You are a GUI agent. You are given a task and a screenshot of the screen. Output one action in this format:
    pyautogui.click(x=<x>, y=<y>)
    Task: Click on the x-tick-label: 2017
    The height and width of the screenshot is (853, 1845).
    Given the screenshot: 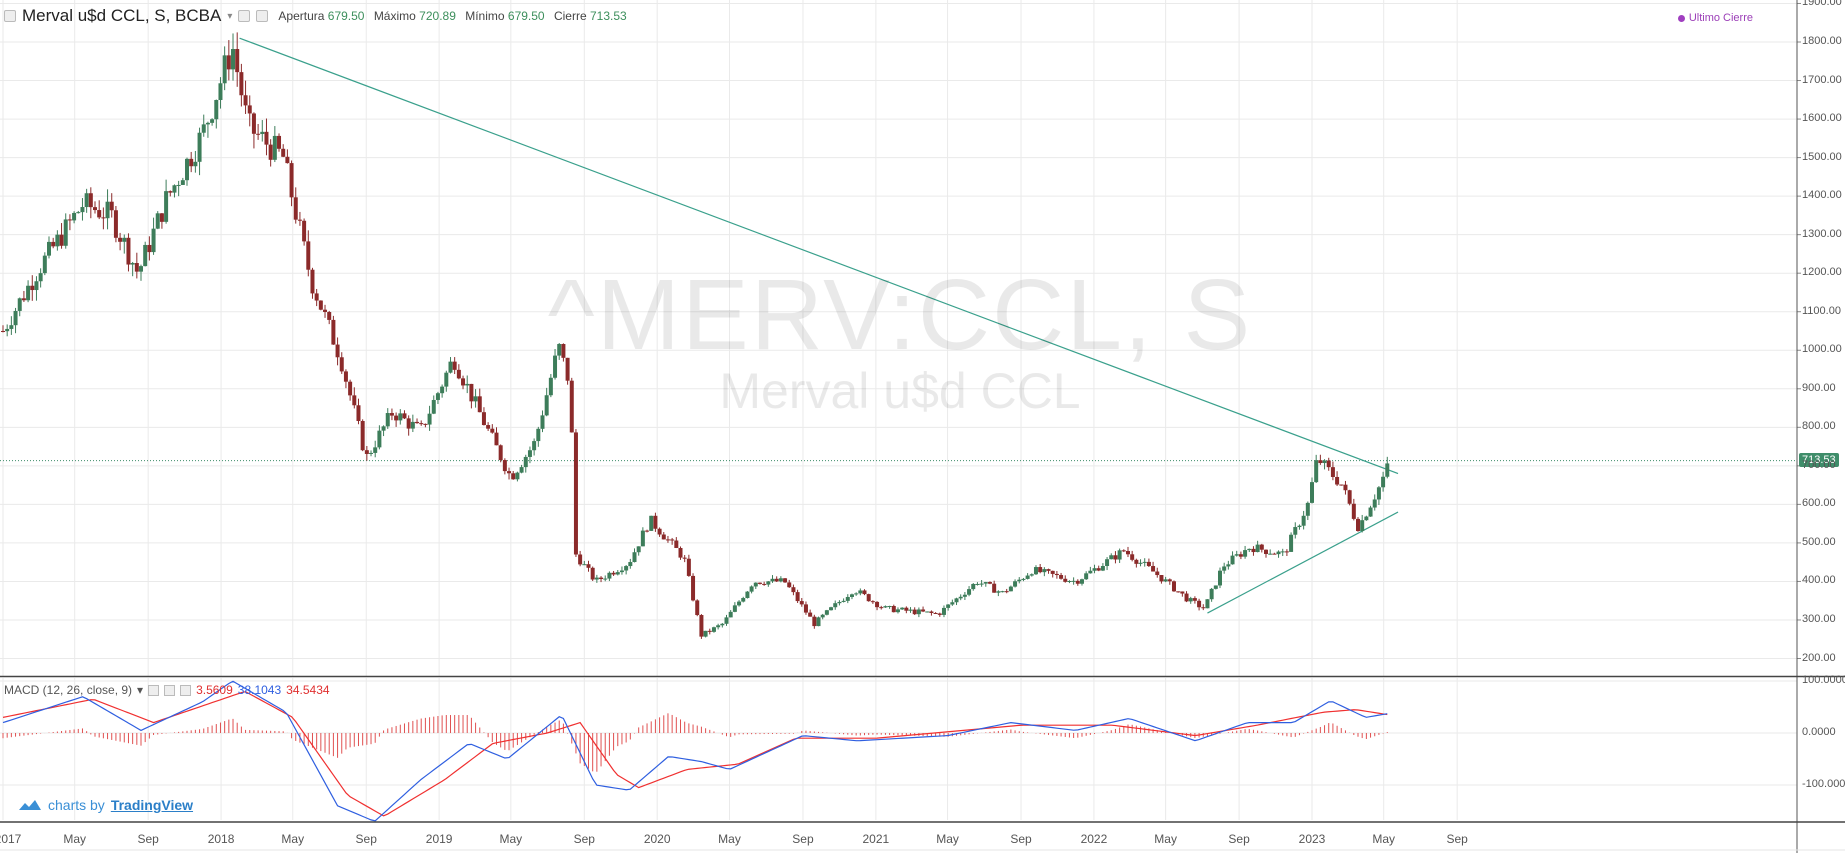 What is the action you would take?
    pyautogui.click(x=11, y=839)
    